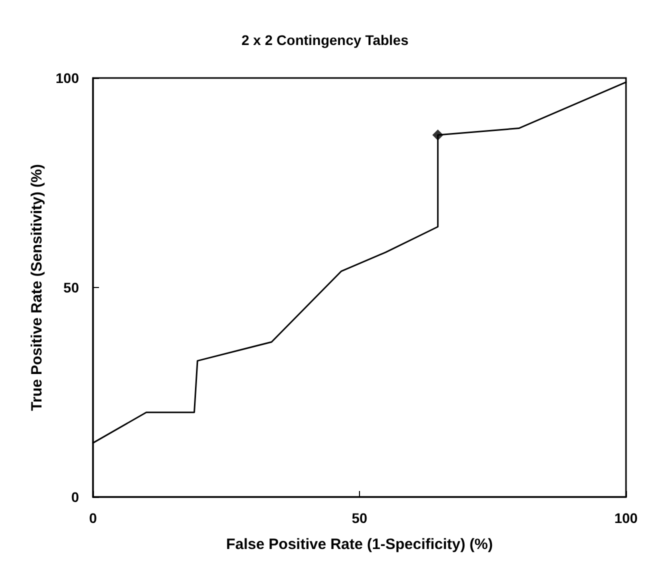 Image resolution: width=650 pixels, height=577 pixels. I want to click on x-axis-title: False Positive Rate (1-Specificity) (%), so click(359, 544).